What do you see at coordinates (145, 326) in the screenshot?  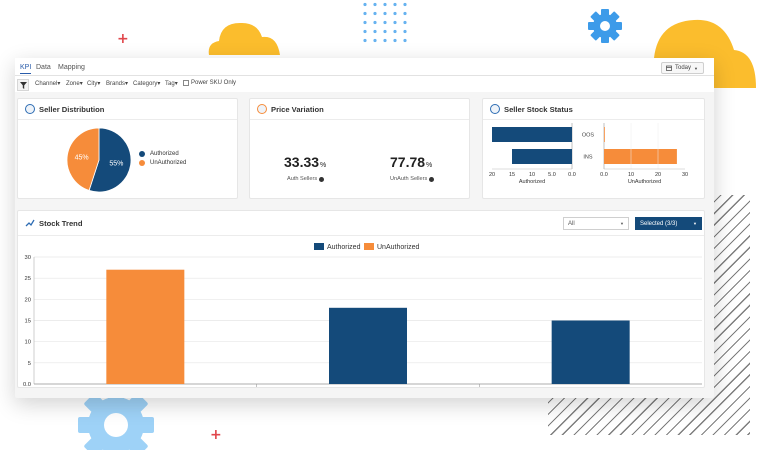 I see `trend-bar-unauthorized` at bounding box center [145, 326].